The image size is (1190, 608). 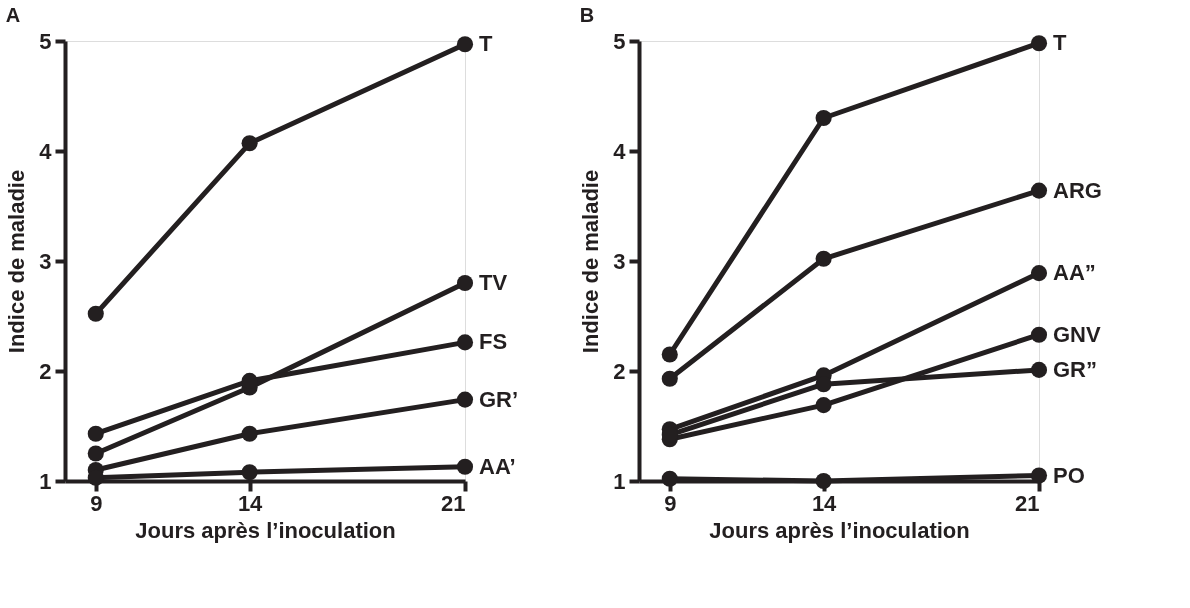 What do you see at coordinates (493, 282) in the screenshot?
I see `series-label: TV` at bounding box center [493, 282].